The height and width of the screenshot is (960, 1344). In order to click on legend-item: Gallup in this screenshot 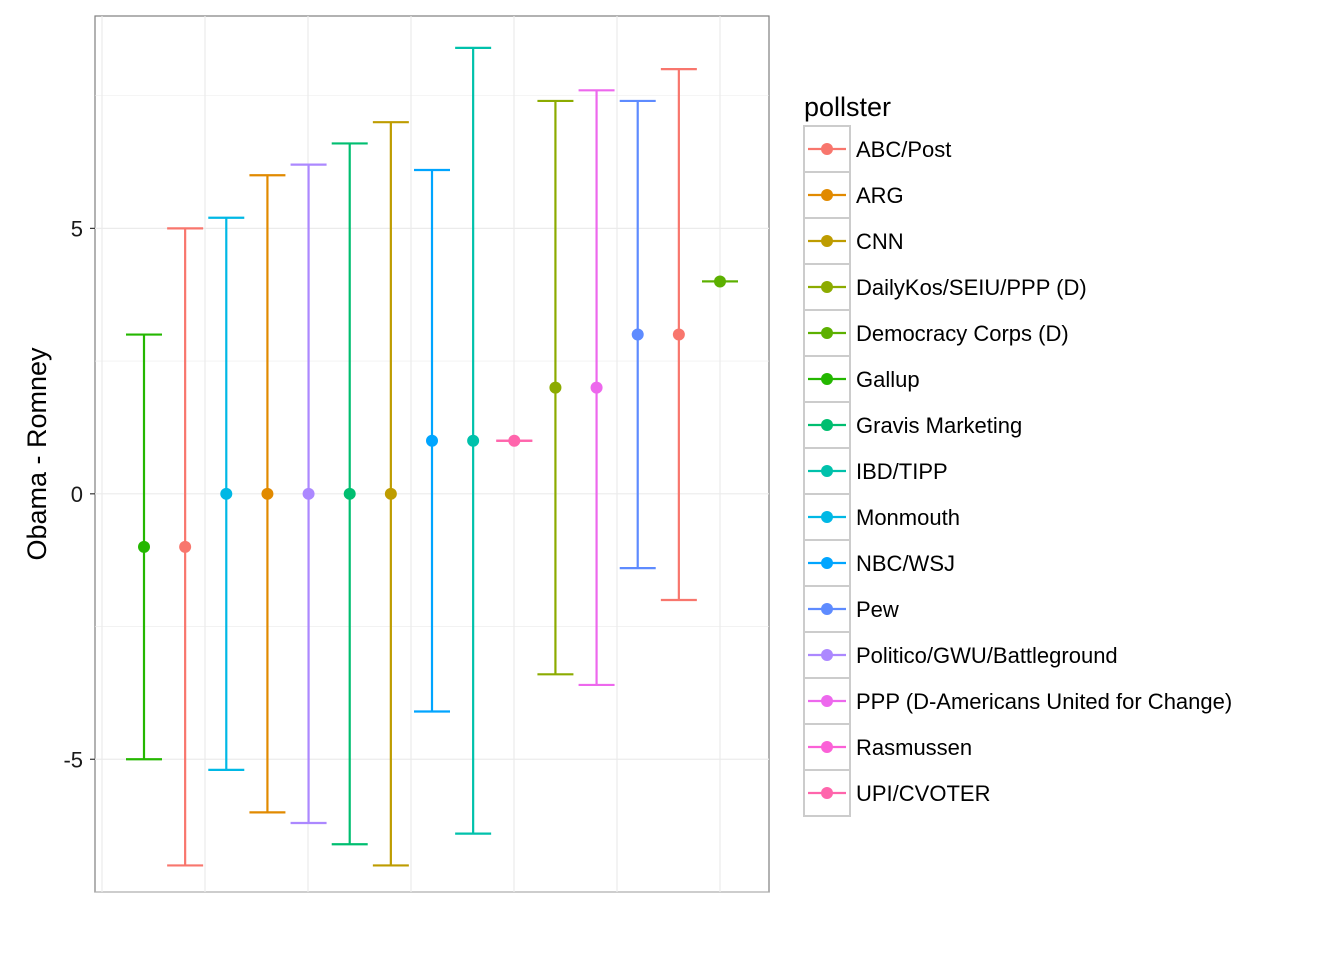, I will do `click(861, 379)`.